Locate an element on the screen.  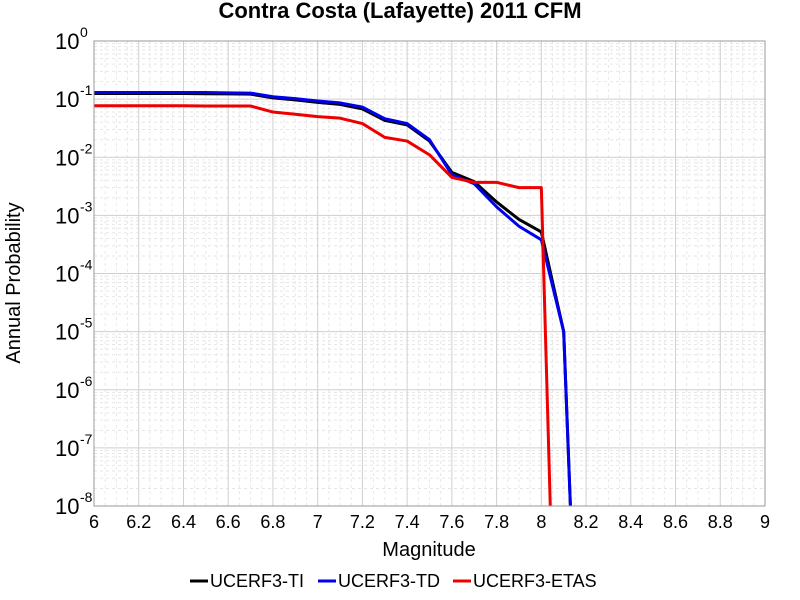
x-tick-label: 7.8 is located at coordinates (496, 522).